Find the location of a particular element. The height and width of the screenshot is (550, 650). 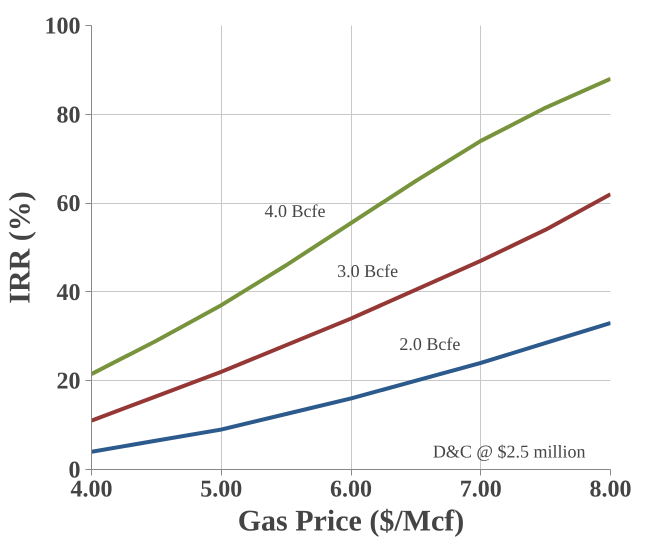

x-axis-title: Gas Price ($/Mcf) is located at coordinates (351, 521).